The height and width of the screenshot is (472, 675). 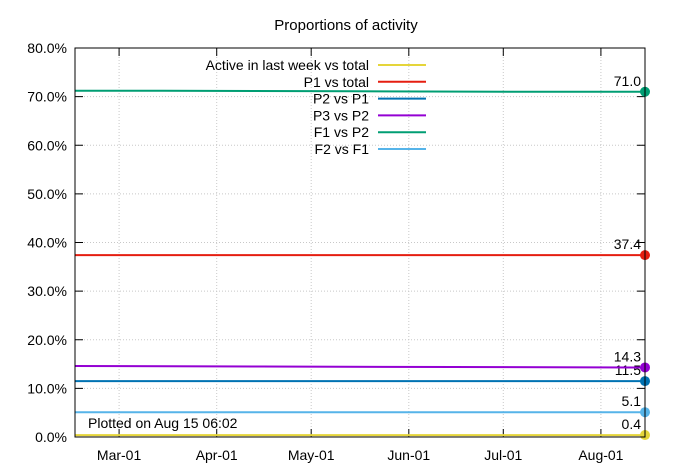 I want to click on series-end-label-5: 5.1, so click(x=632, y=401).